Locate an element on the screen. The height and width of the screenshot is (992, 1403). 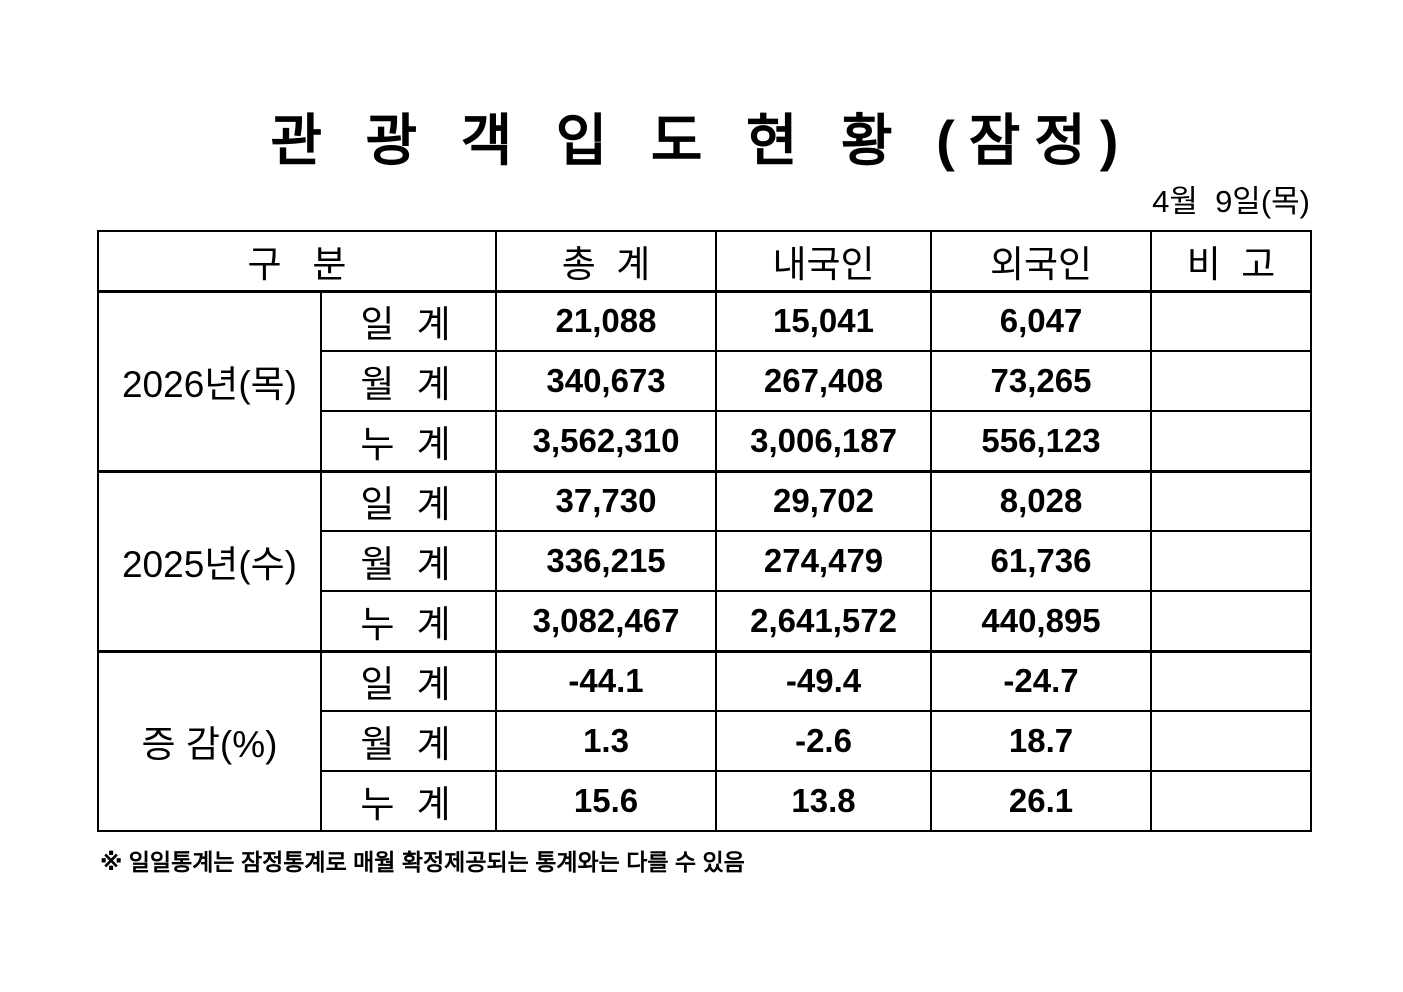
footnote: ※ 일일통계는 잠정통계로 매월 확정제공되는 통계와는 다를 수 있음 is located at coordinates (422, 862).